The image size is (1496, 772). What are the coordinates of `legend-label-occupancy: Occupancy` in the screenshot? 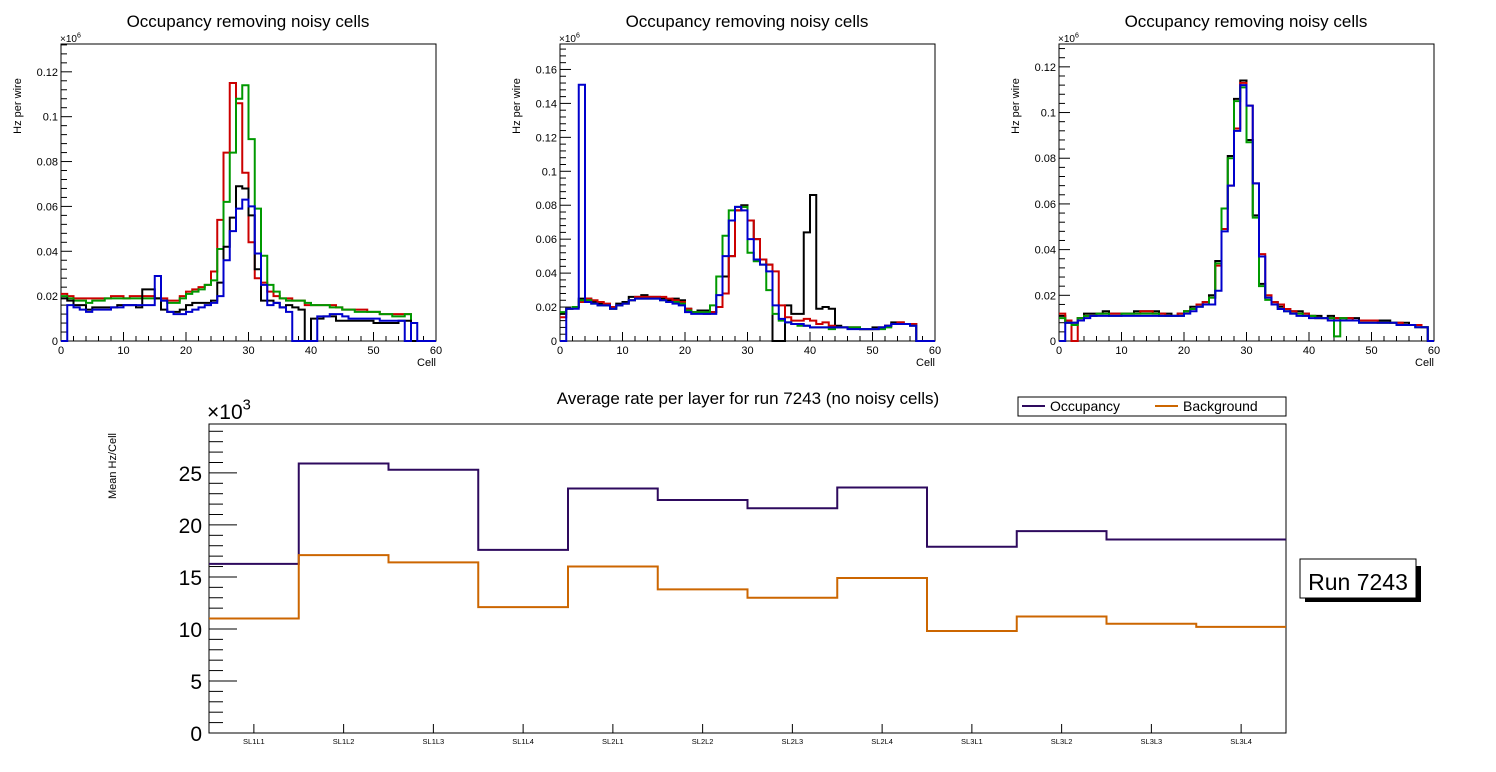 It's located at (1085, 406).